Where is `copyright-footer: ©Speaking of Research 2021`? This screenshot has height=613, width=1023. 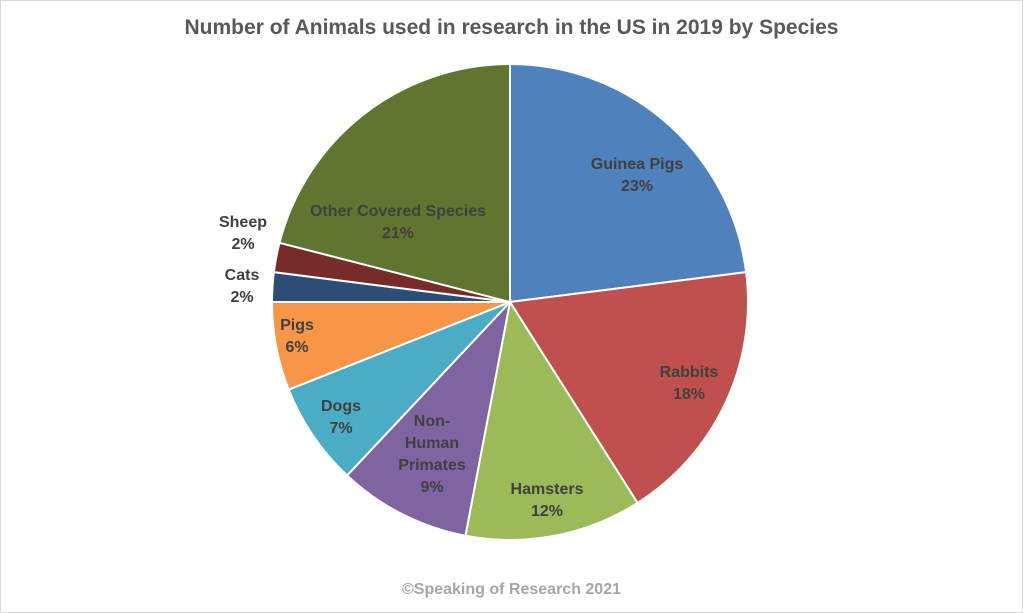 copyright-footer: ©Speaking of Research 2021 is located at coordinates (511, 589).